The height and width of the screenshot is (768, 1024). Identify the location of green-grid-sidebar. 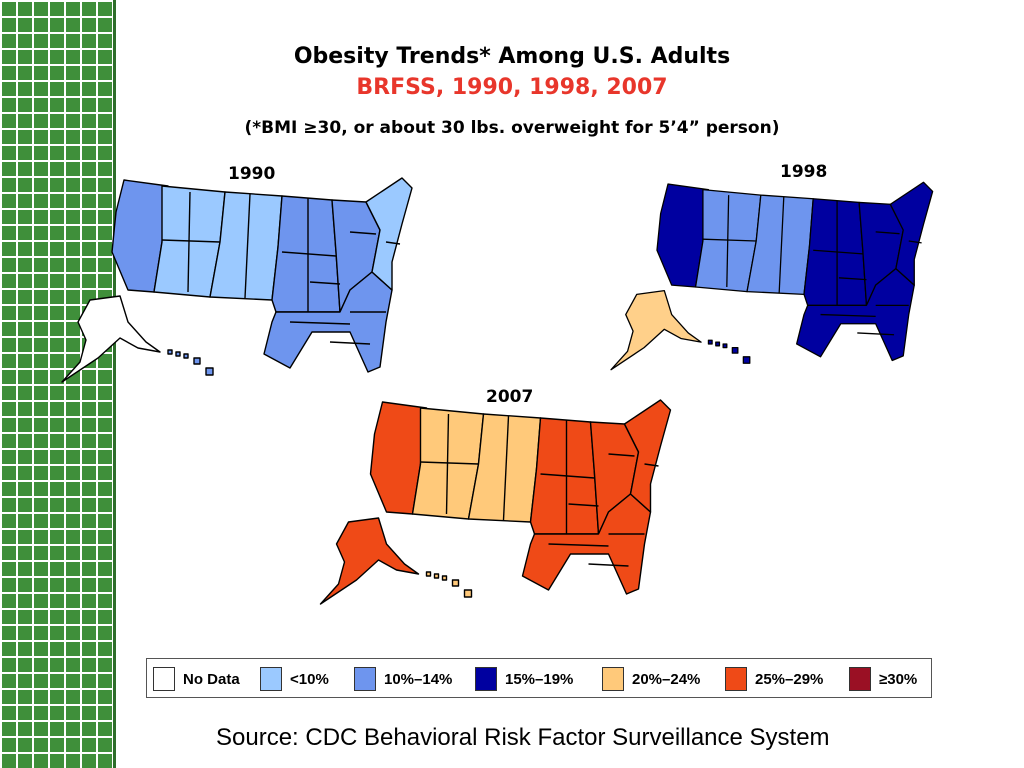
(56, 384).